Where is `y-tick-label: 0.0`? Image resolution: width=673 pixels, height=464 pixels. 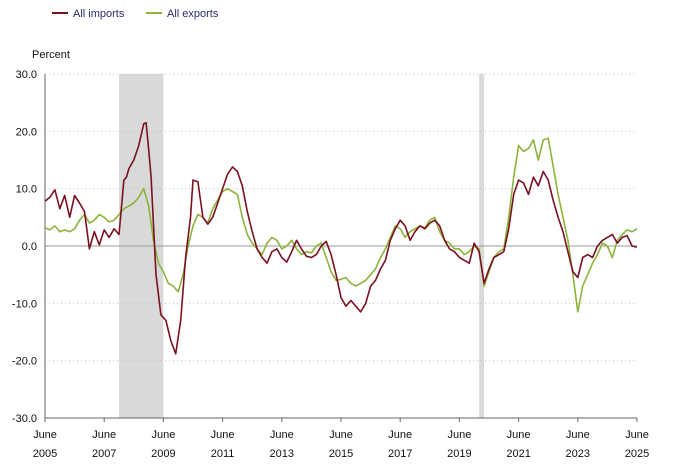
y-tick-label: 0.0 is located at coordinates (29, 247).